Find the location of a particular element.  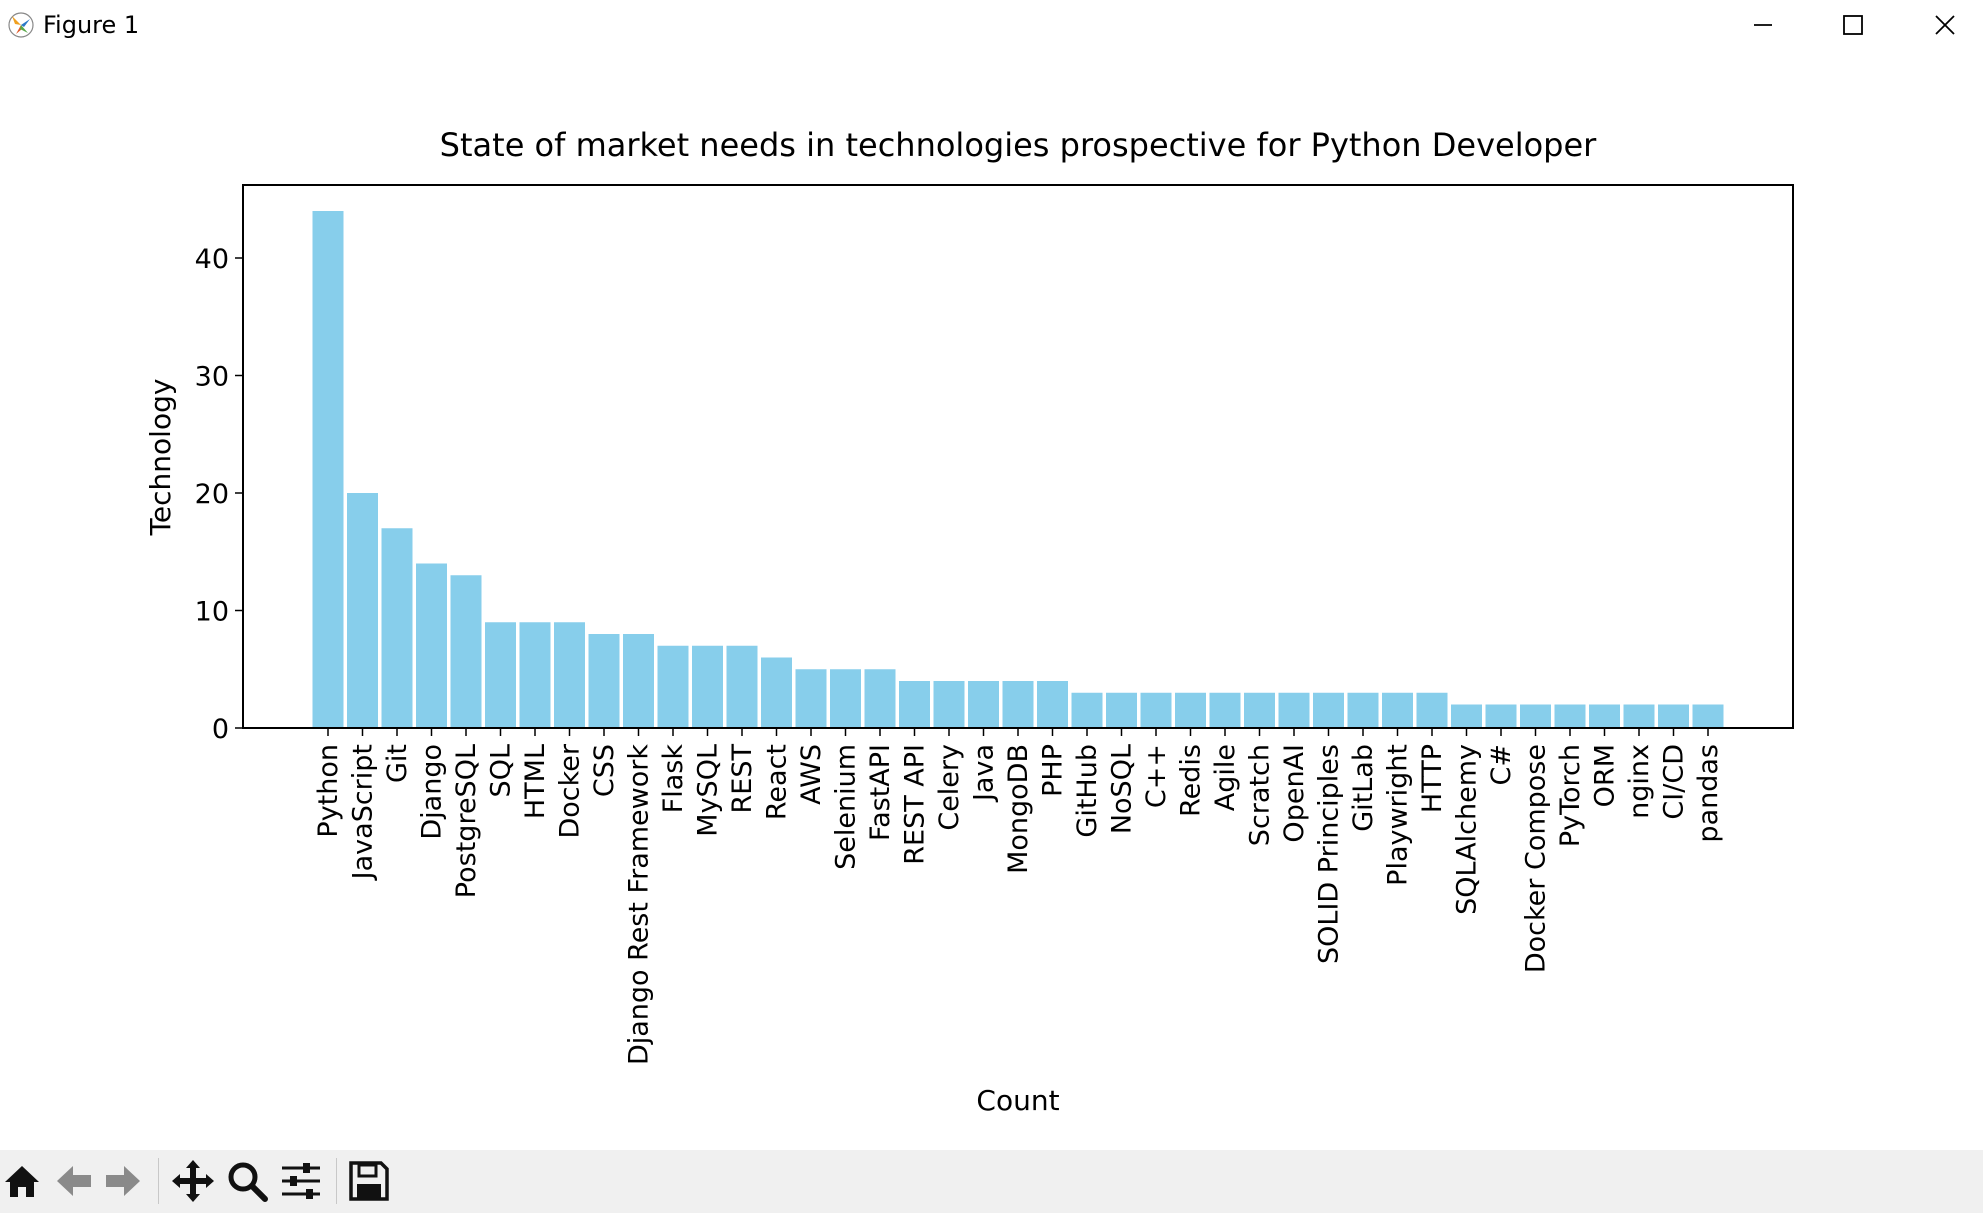

maximize-button is located at coordinates (1853, 25).